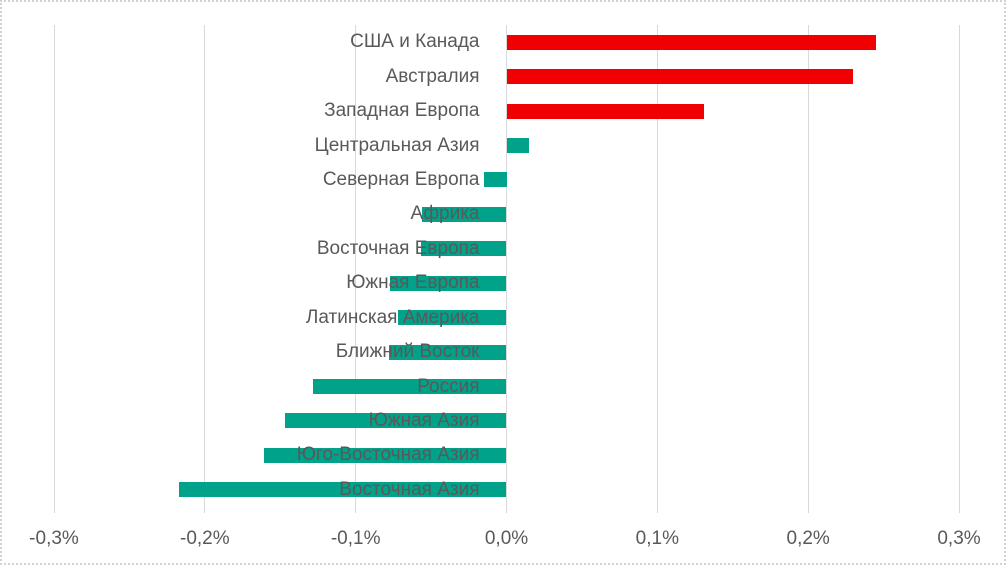 The image size is (1006, 565). I want to click on category-label: Юго-Восточная Азия, so click(388, 455).